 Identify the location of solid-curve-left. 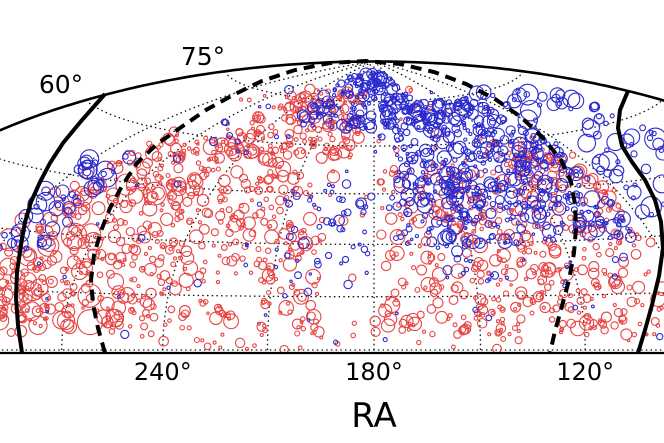
(60, 223).